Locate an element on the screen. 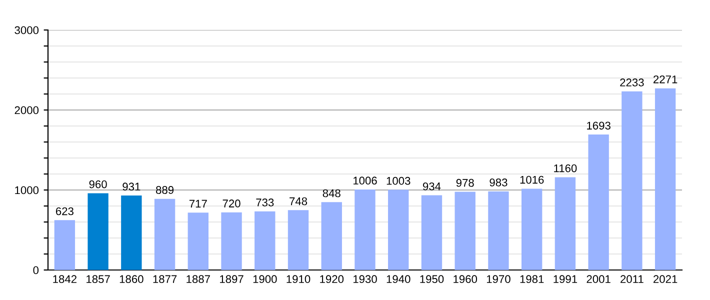 This screenshot has width=710, height=300. x-tick-label: 2011 is located at coordinates (632, 279).